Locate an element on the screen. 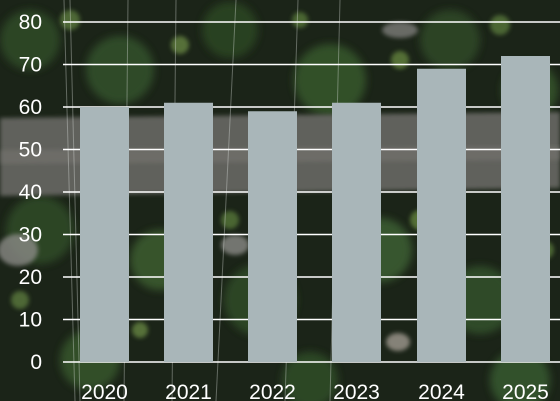 The height and width of the screenshot is (401, 560). y-tick-label: 80 is located at coordinates (30, 22).